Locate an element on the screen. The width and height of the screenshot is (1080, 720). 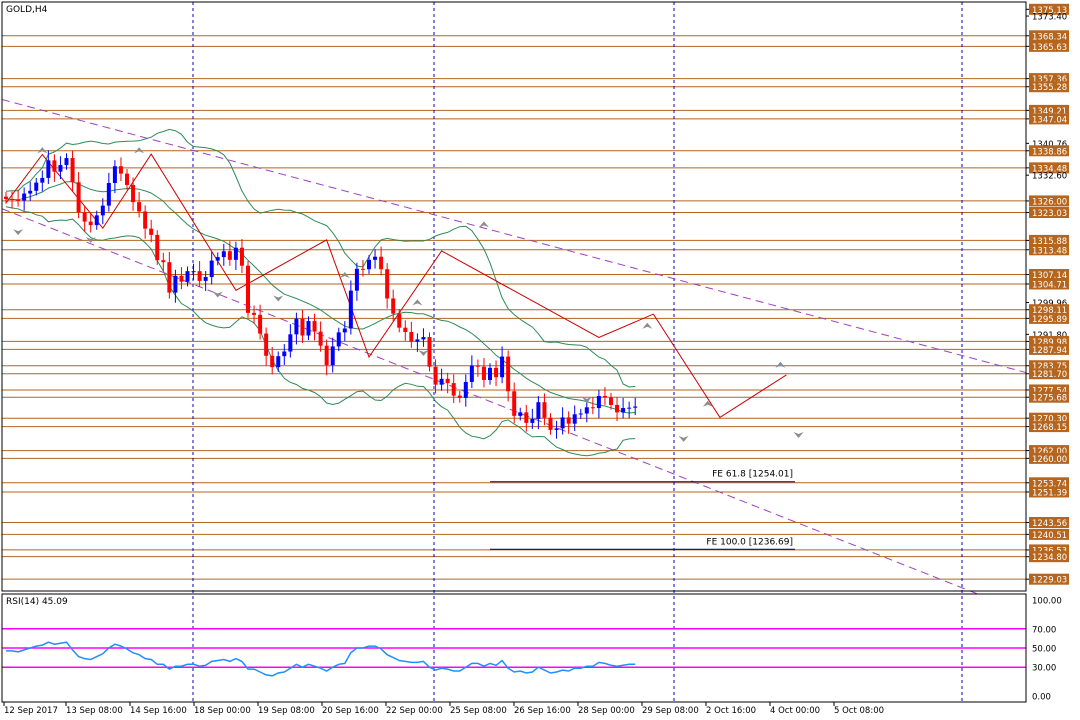
rsi-axis-label: 0.00 is located at coordinates (1041, 698).